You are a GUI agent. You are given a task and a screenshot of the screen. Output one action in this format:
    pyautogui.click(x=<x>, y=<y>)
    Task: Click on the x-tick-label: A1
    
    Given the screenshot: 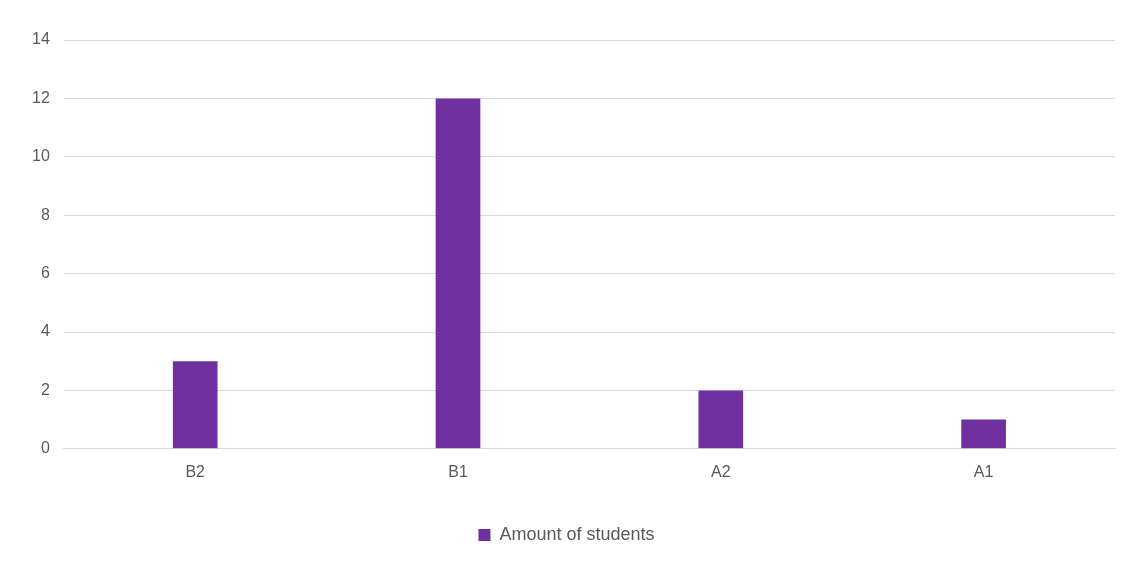 What is the action you would take?
    pyautogui.click(x=983, y=471)
    